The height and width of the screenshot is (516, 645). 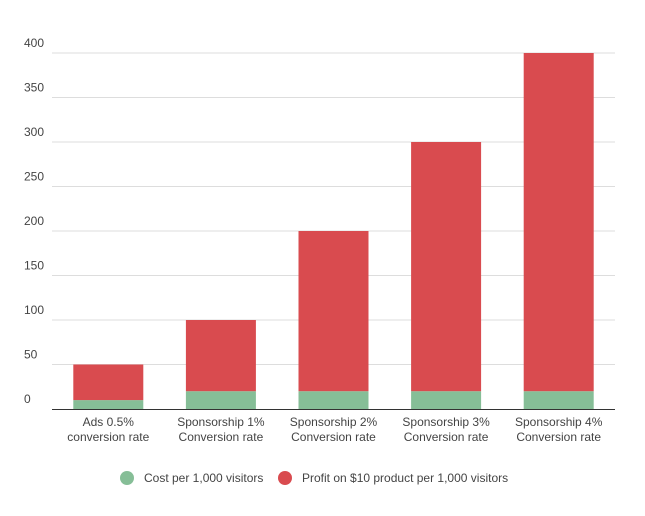 I want to click on y-tick-label: 200, so click(x=34, y=221).